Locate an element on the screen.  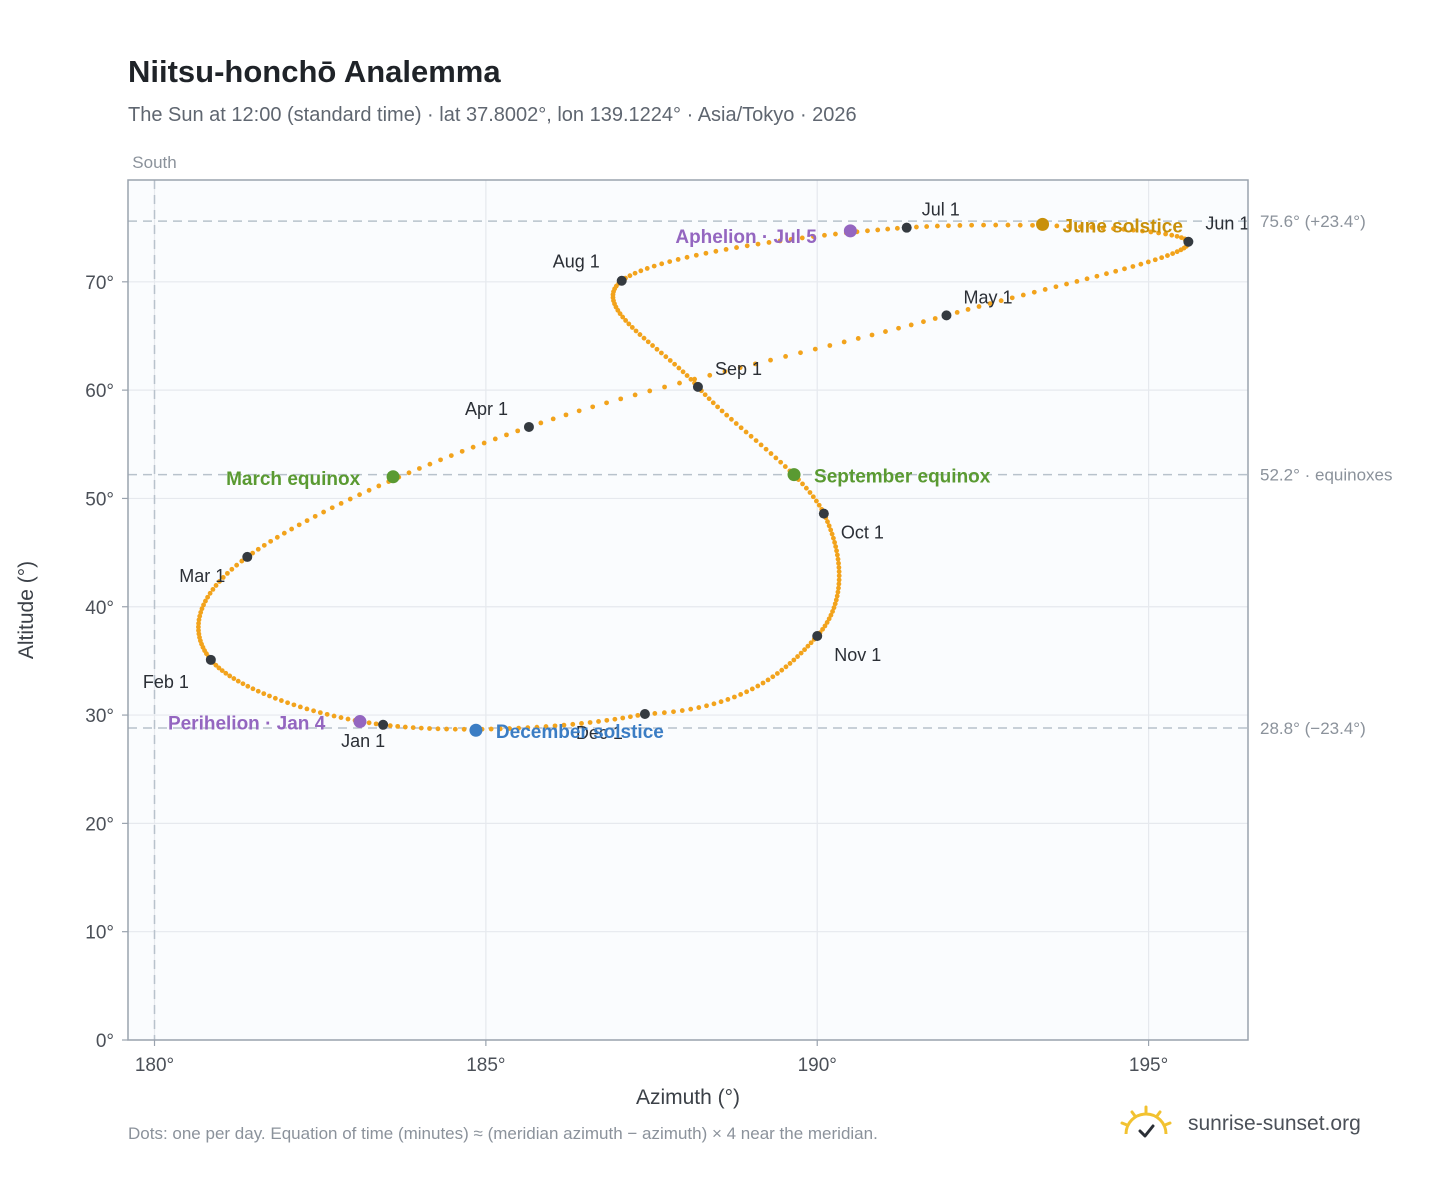
brand-logo: sunrise-sunset.org is located at coordinates (1239, 1124).